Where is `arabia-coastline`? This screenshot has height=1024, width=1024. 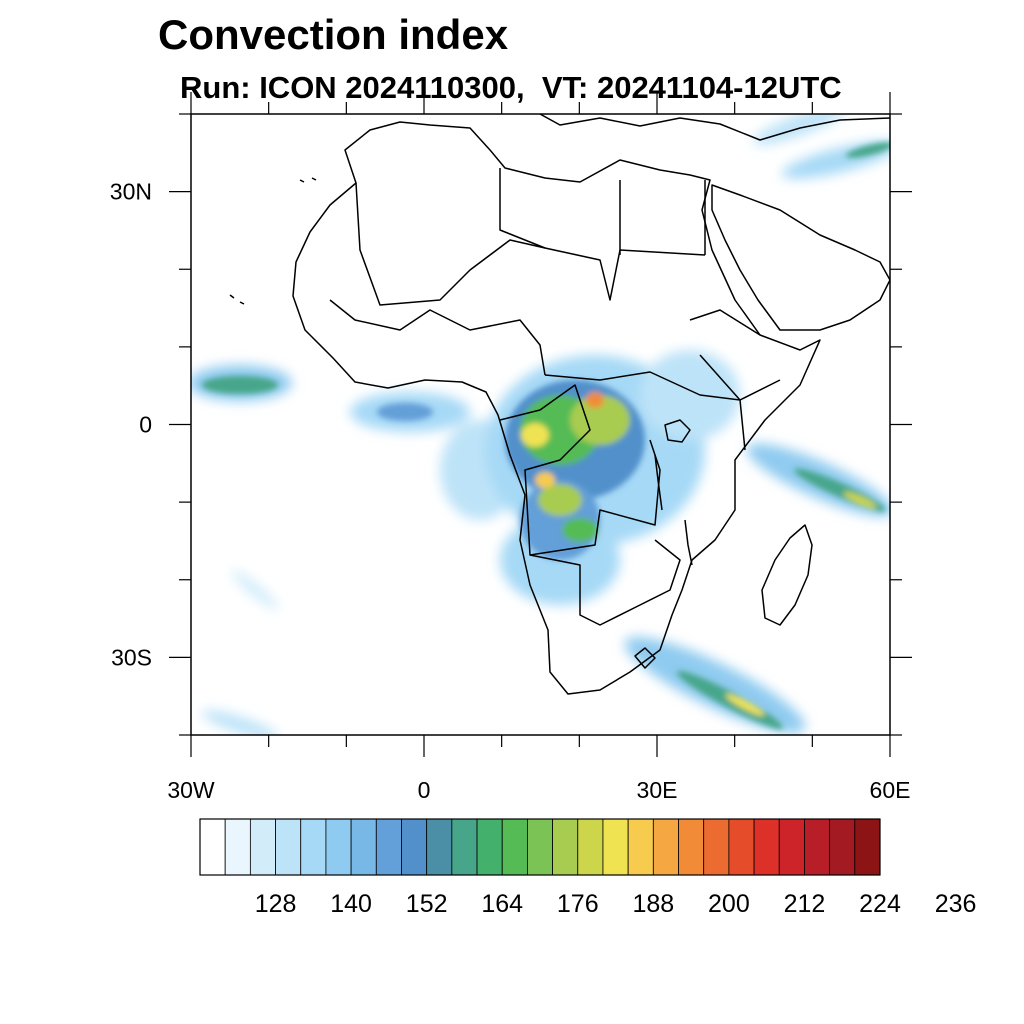
arabia-coastline is located at coordinates (800, 257).